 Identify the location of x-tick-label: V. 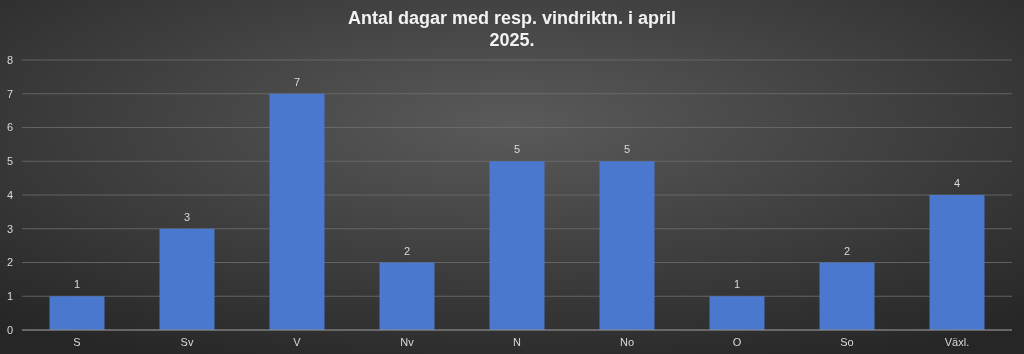
(297, 342).